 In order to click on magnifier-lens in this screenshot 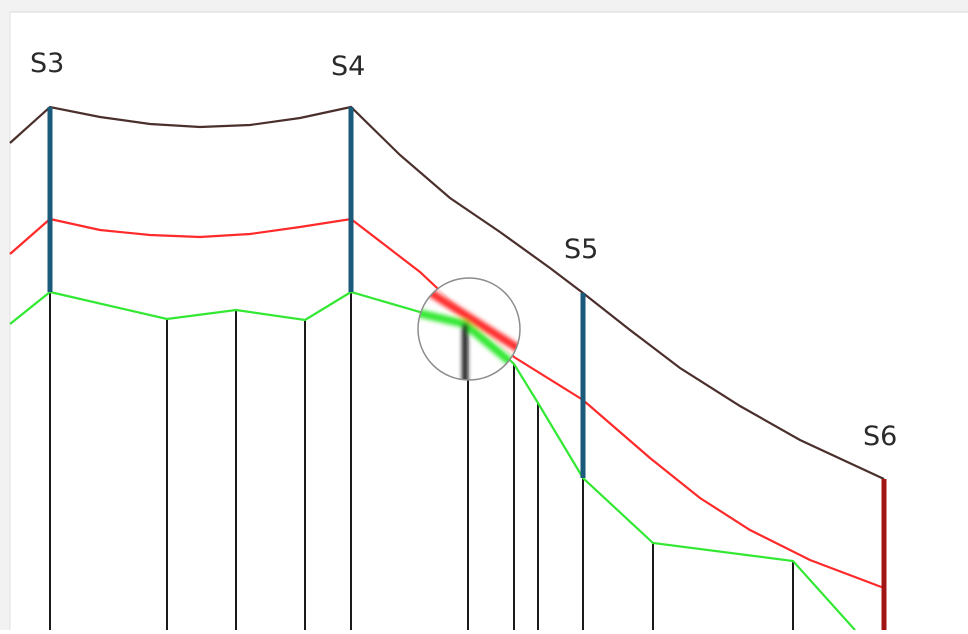, I will do `click(469, 329)`.